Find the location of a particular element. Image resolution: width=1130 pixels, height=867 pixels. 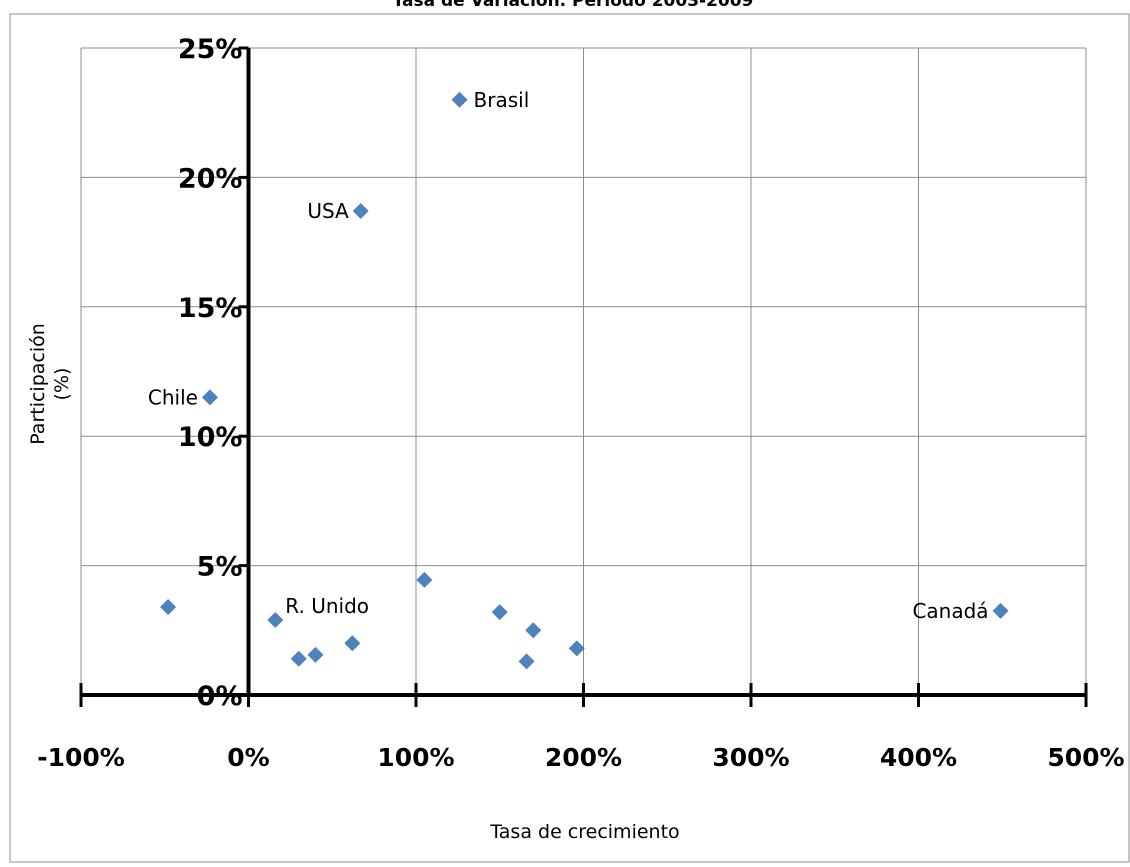

point-label: R. Unido is located at coordinates (327, 606).